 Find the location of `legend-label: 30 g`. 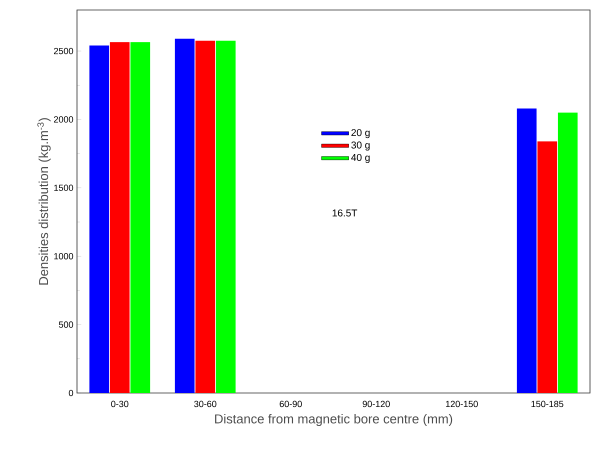

legend-label: 30 g is located at coordinates (360, 146).